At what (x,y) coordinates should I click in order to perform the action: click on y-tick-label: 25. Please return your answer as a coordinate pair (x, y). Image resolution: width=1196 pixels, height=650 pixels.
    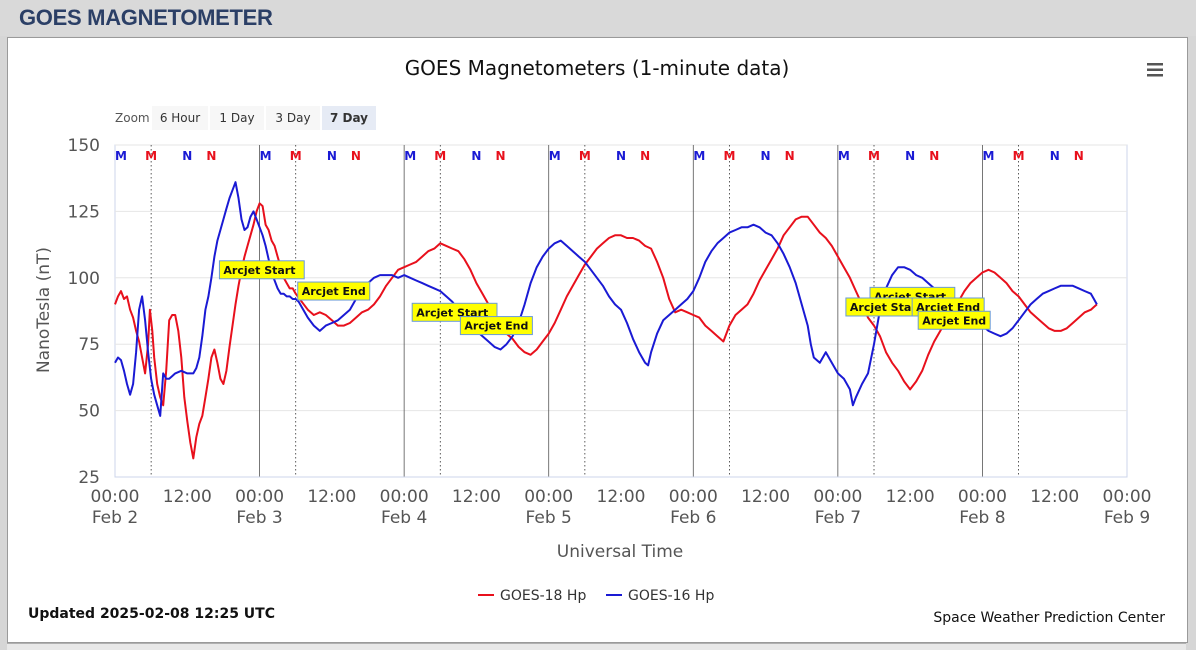
    Looking at the image, I should click on (89, 478).